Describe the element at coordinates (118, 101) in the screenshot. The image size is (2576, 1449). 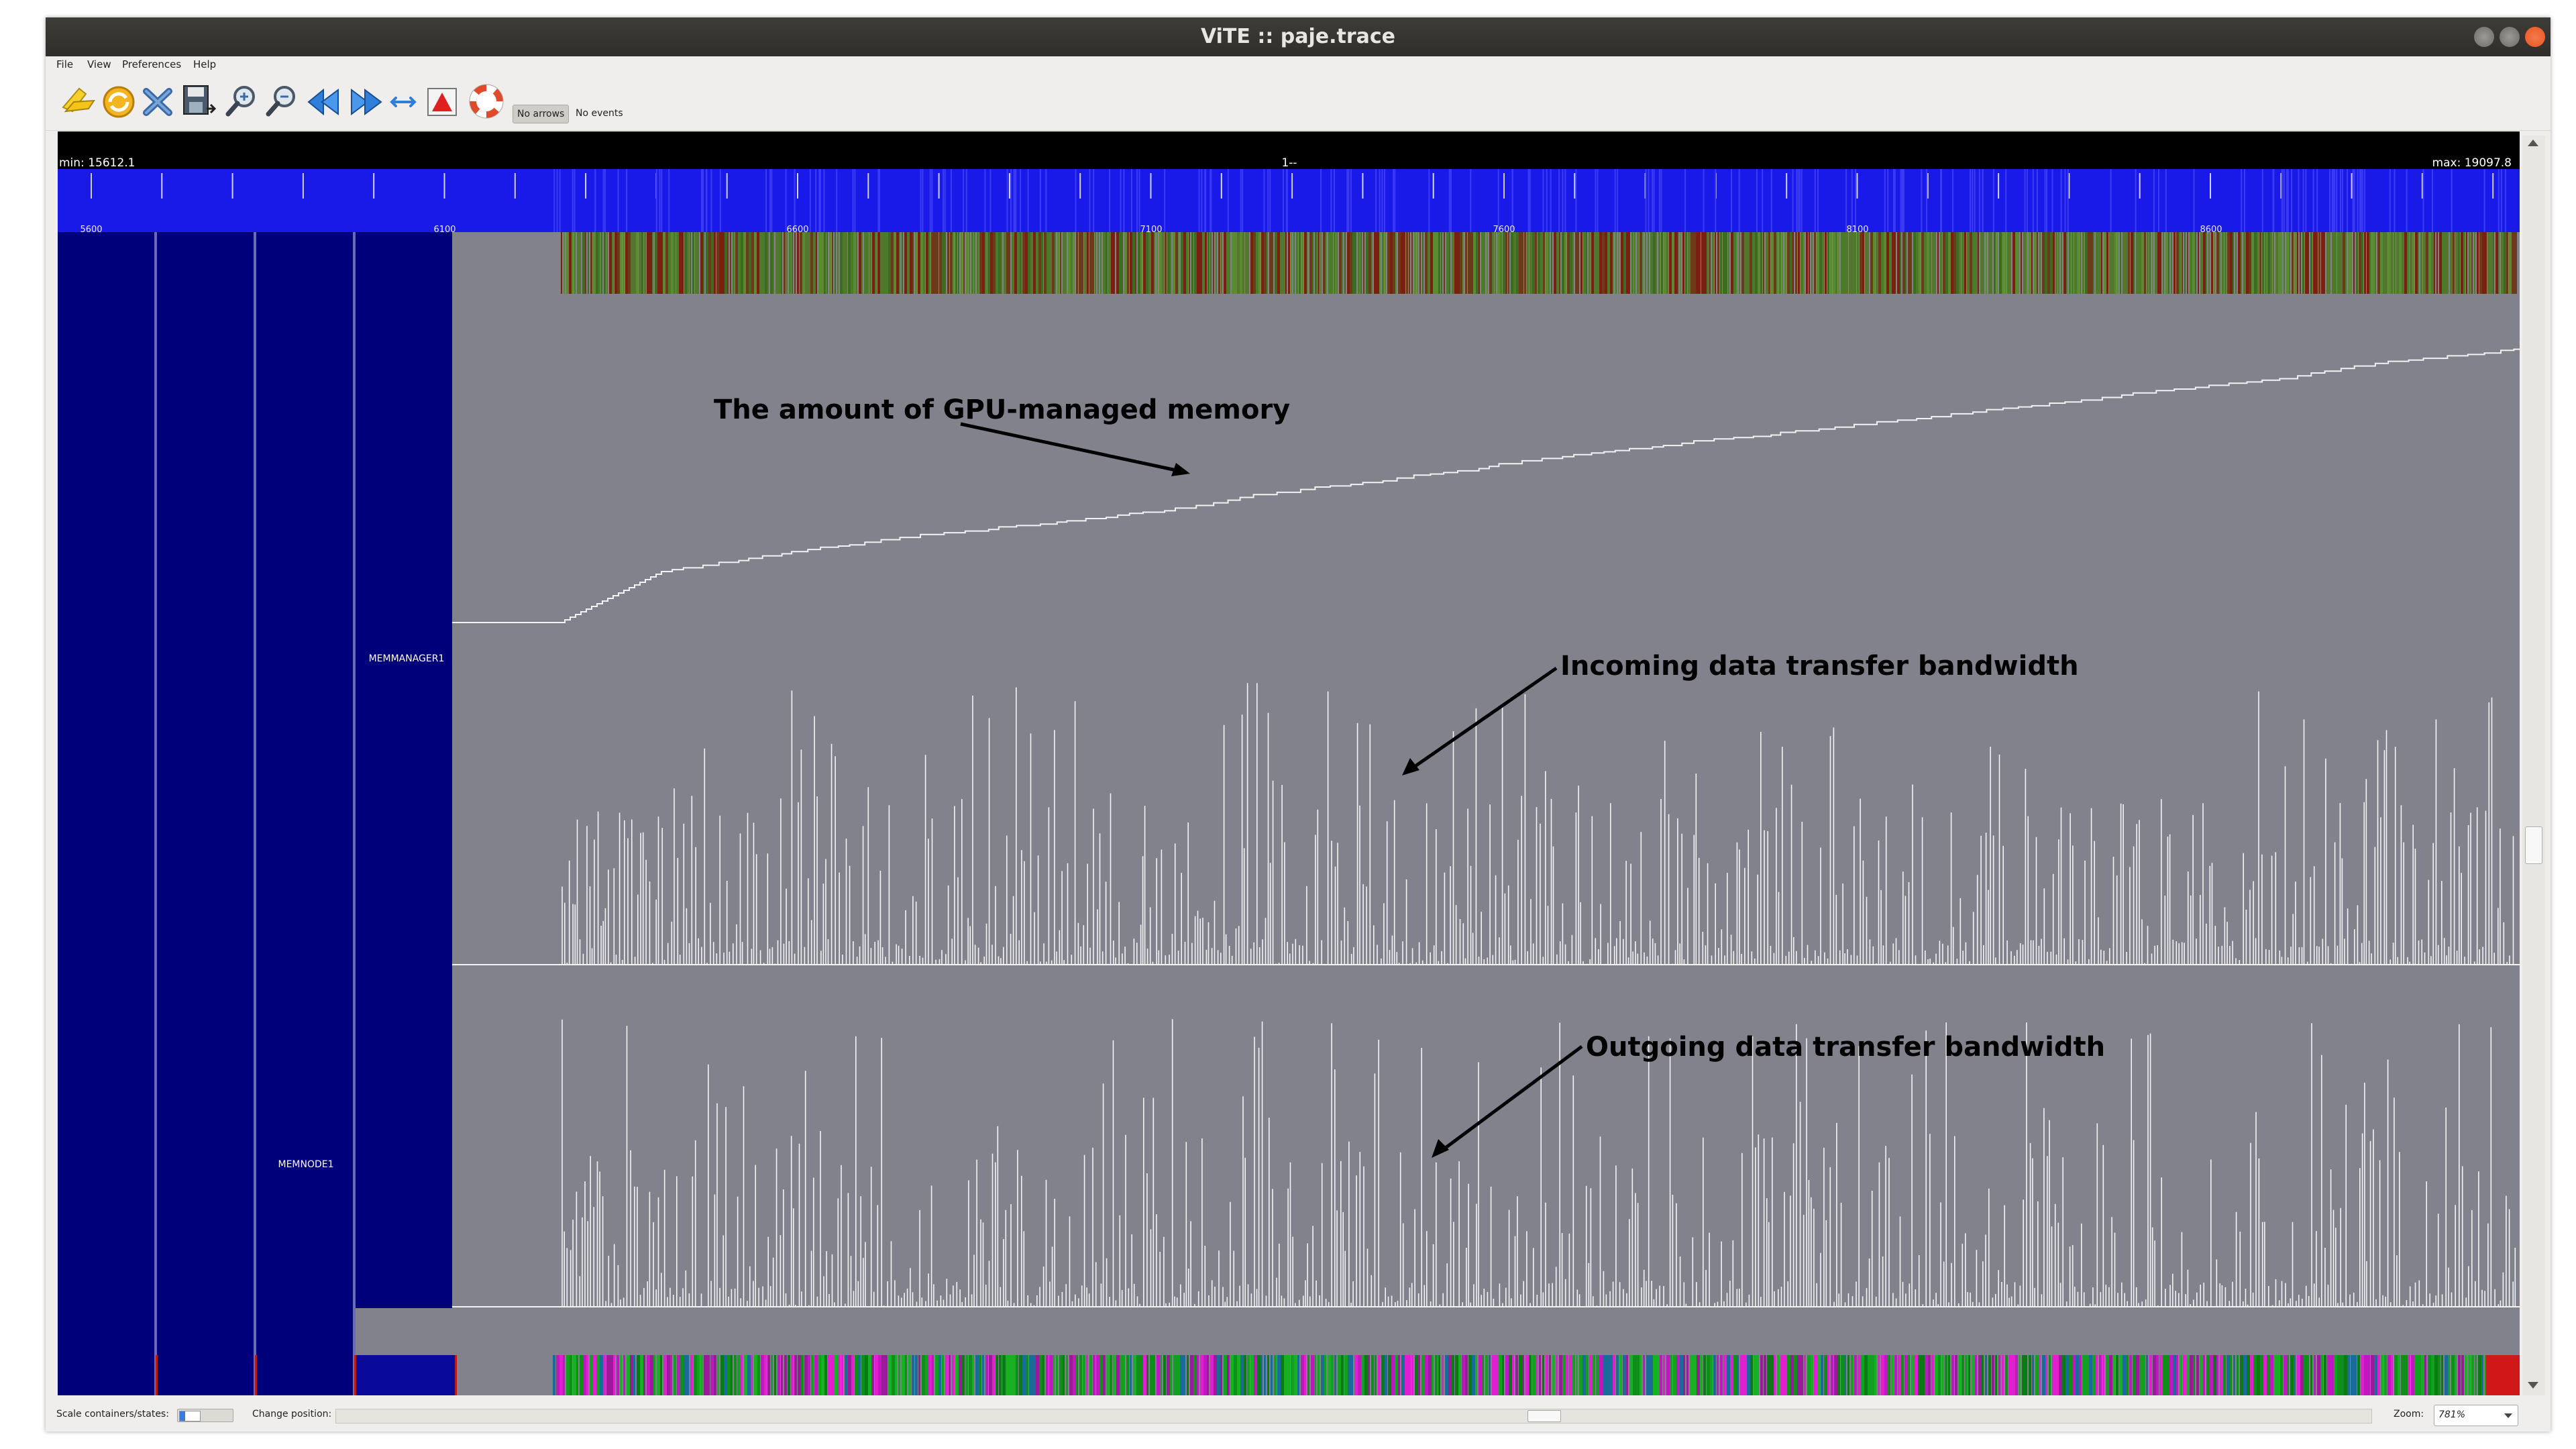
I see `reload-icon` at that location.